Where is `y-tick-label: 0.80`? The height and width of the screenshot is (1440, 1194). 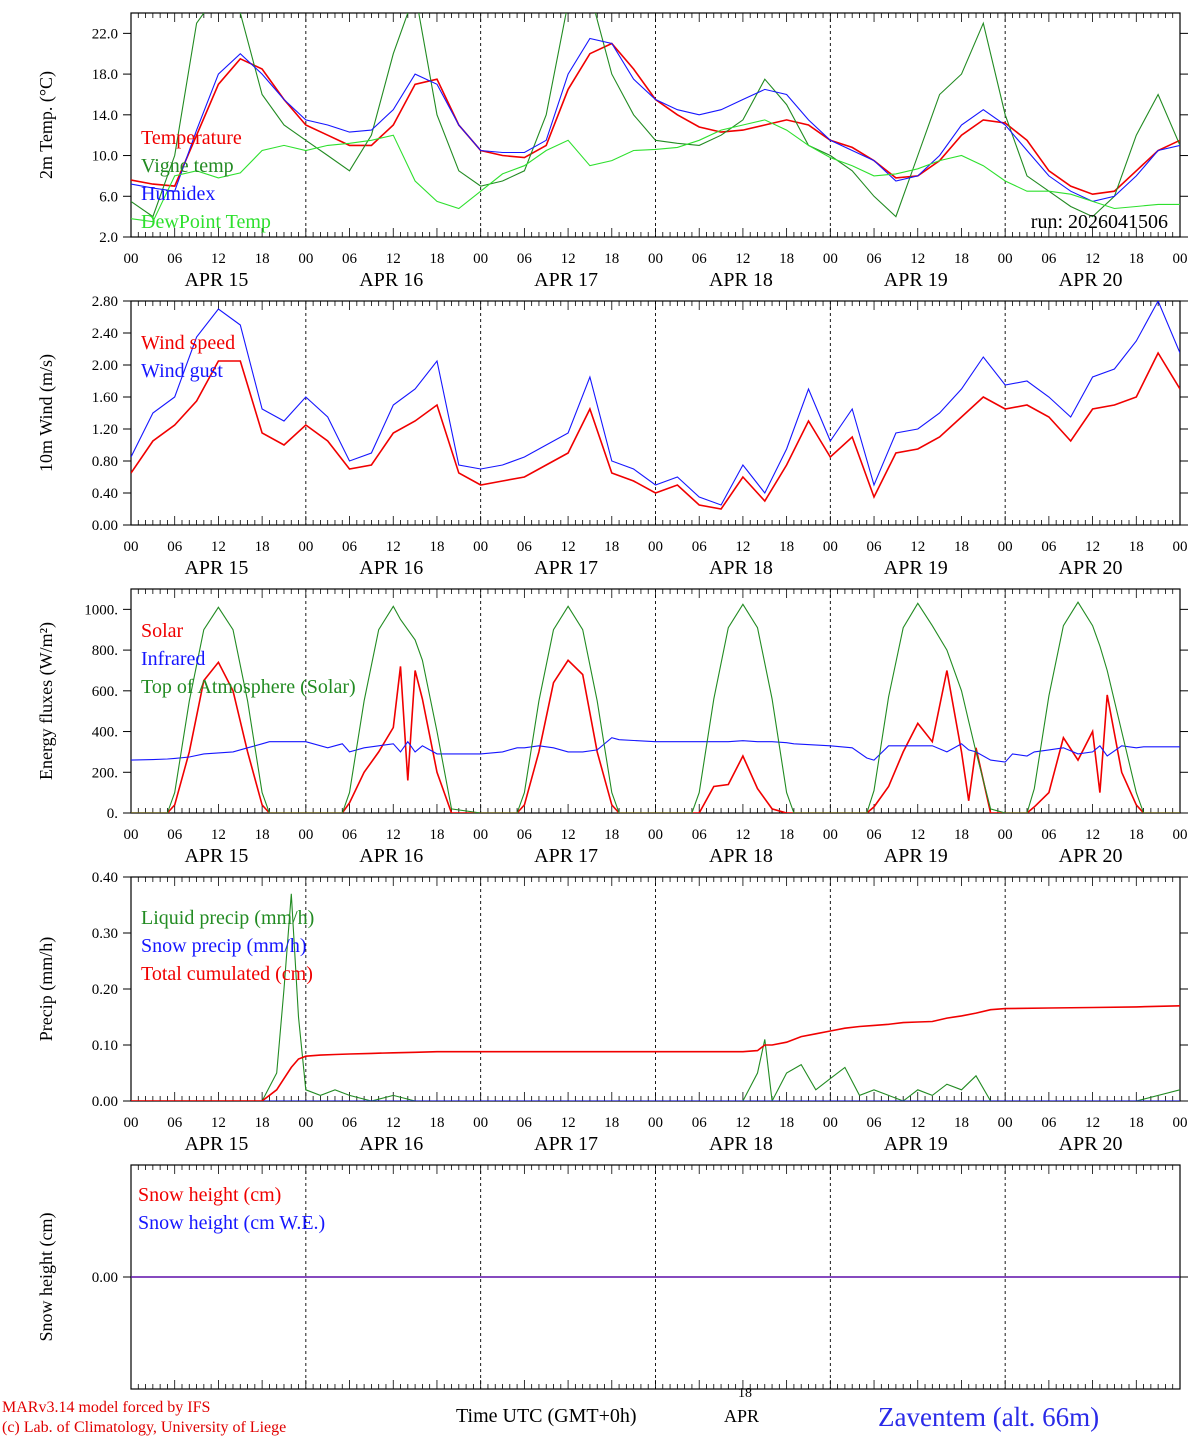
y-tick-label: 0.80 is located at coordinates (105, 462).